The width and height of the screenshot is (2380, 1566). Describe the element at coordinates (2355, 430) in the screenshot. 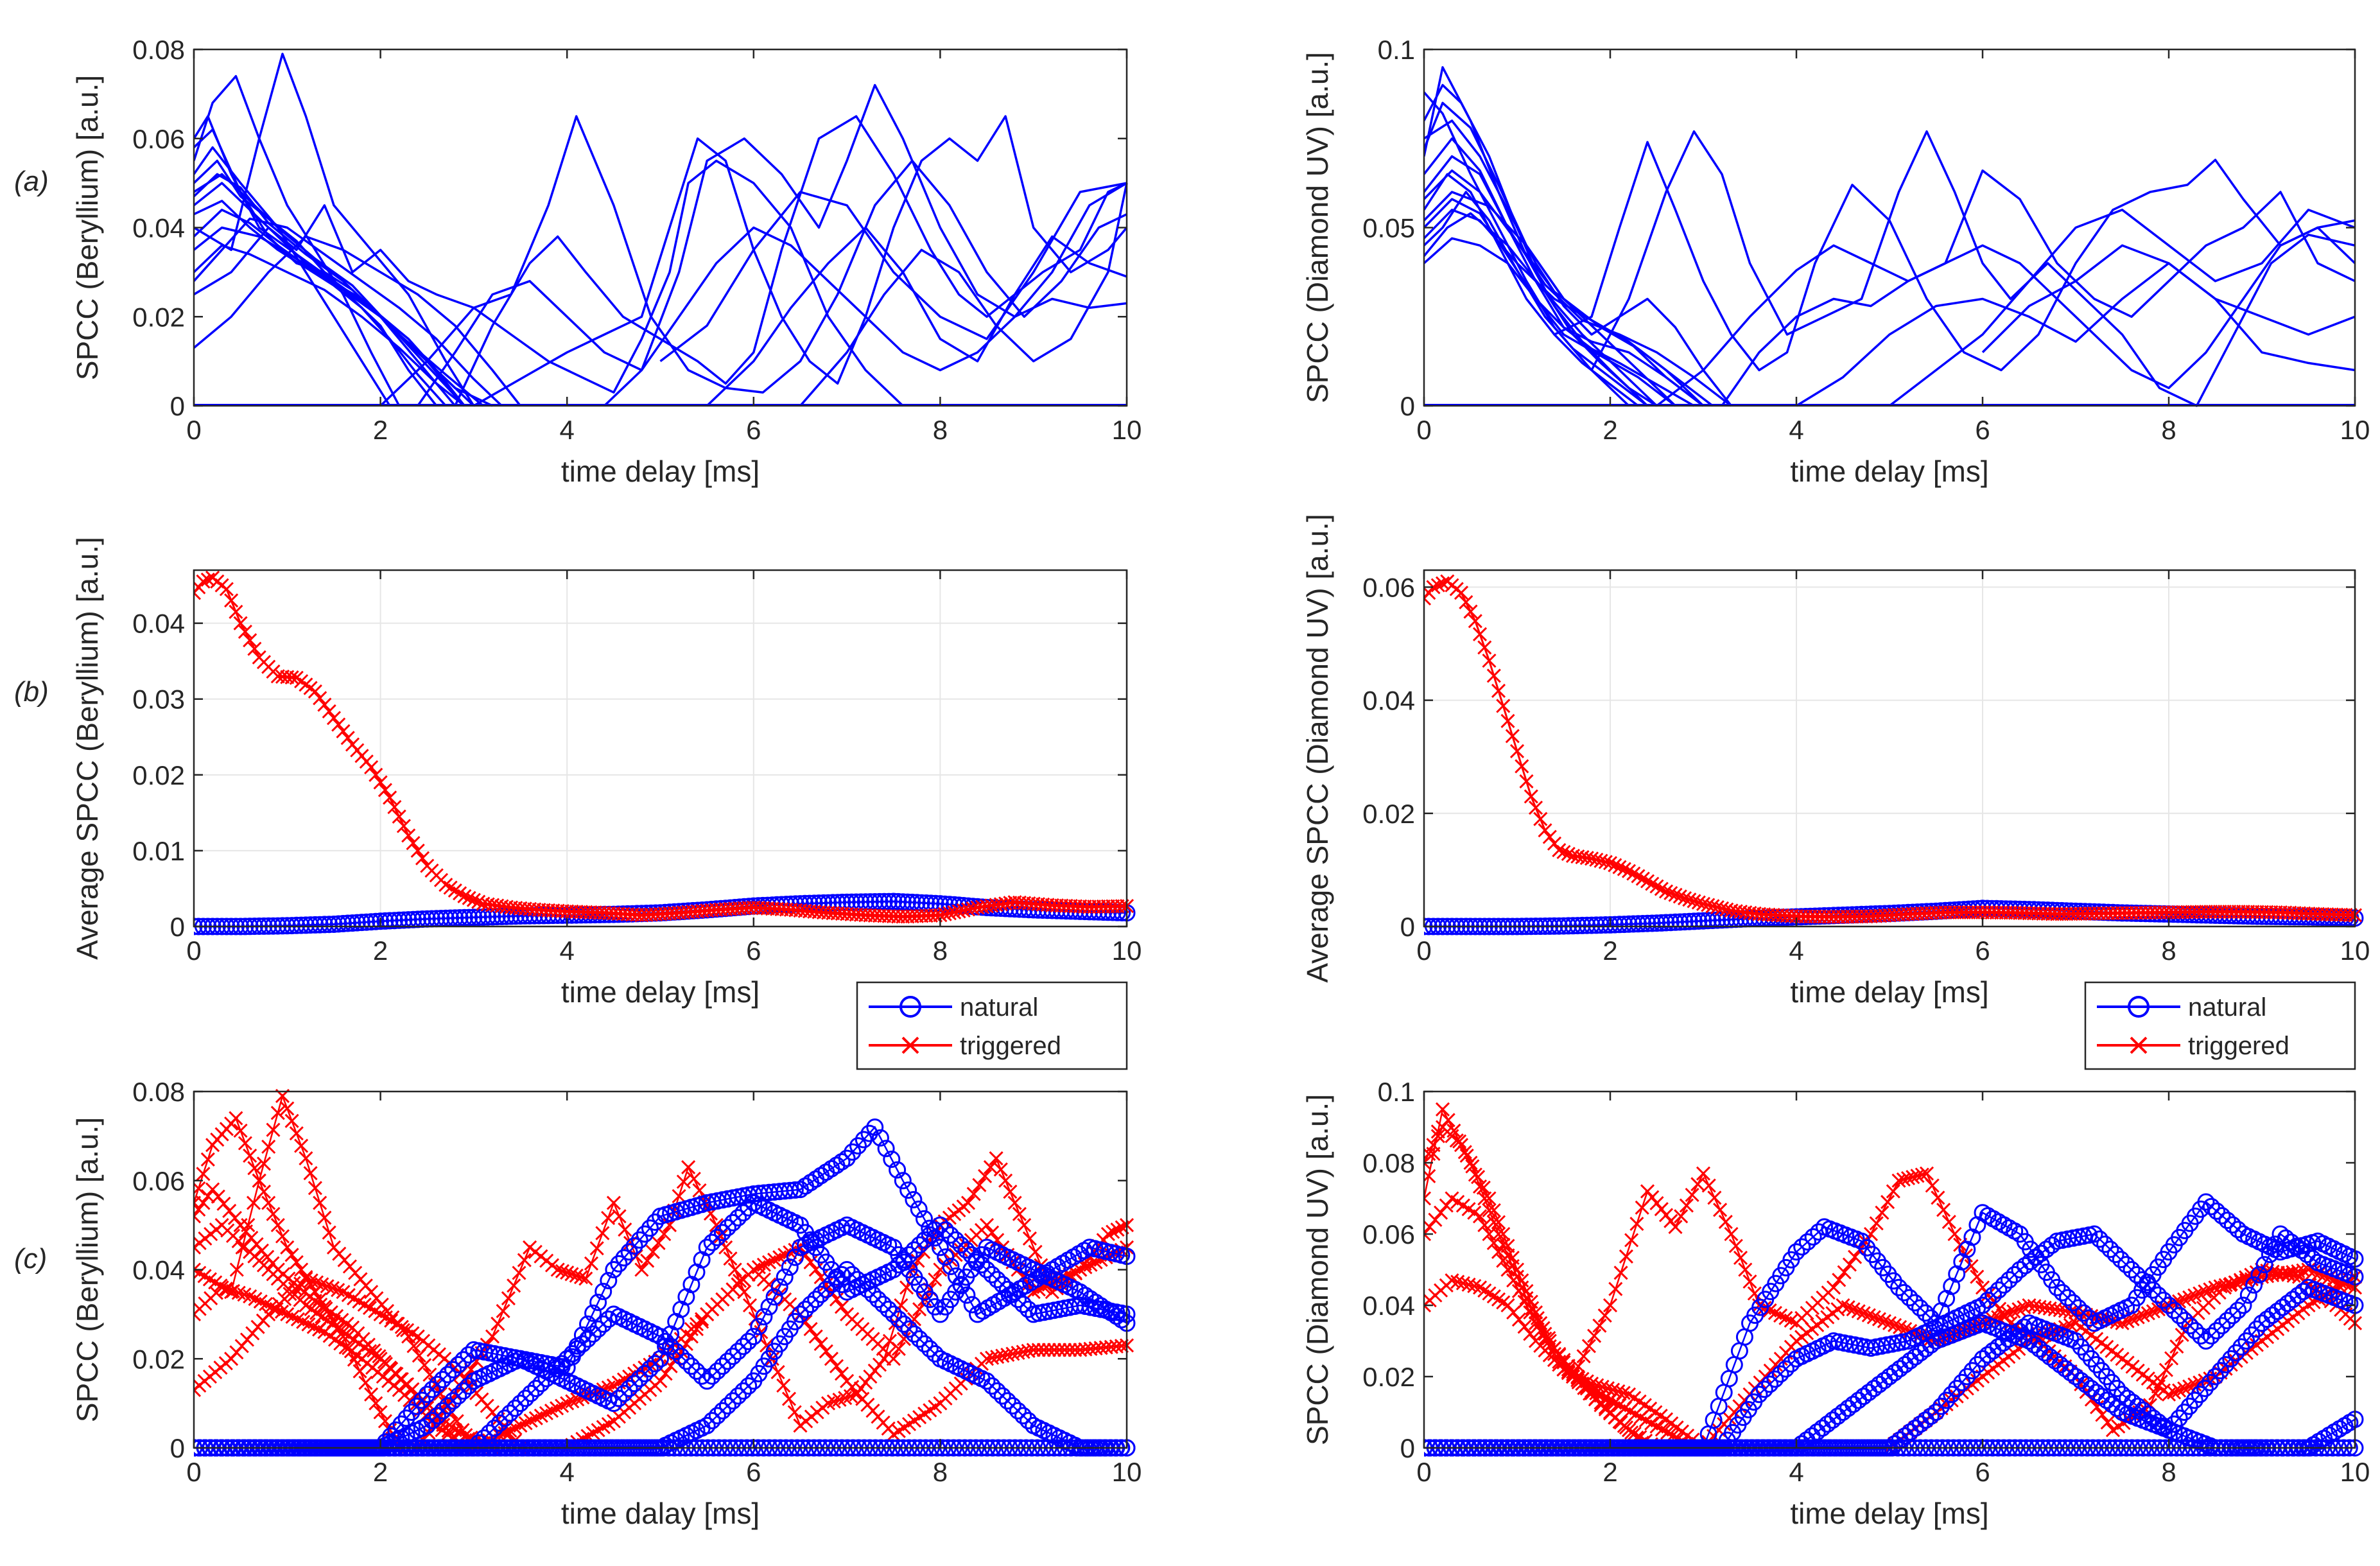

I see `x-tick-label: 10` at that location.